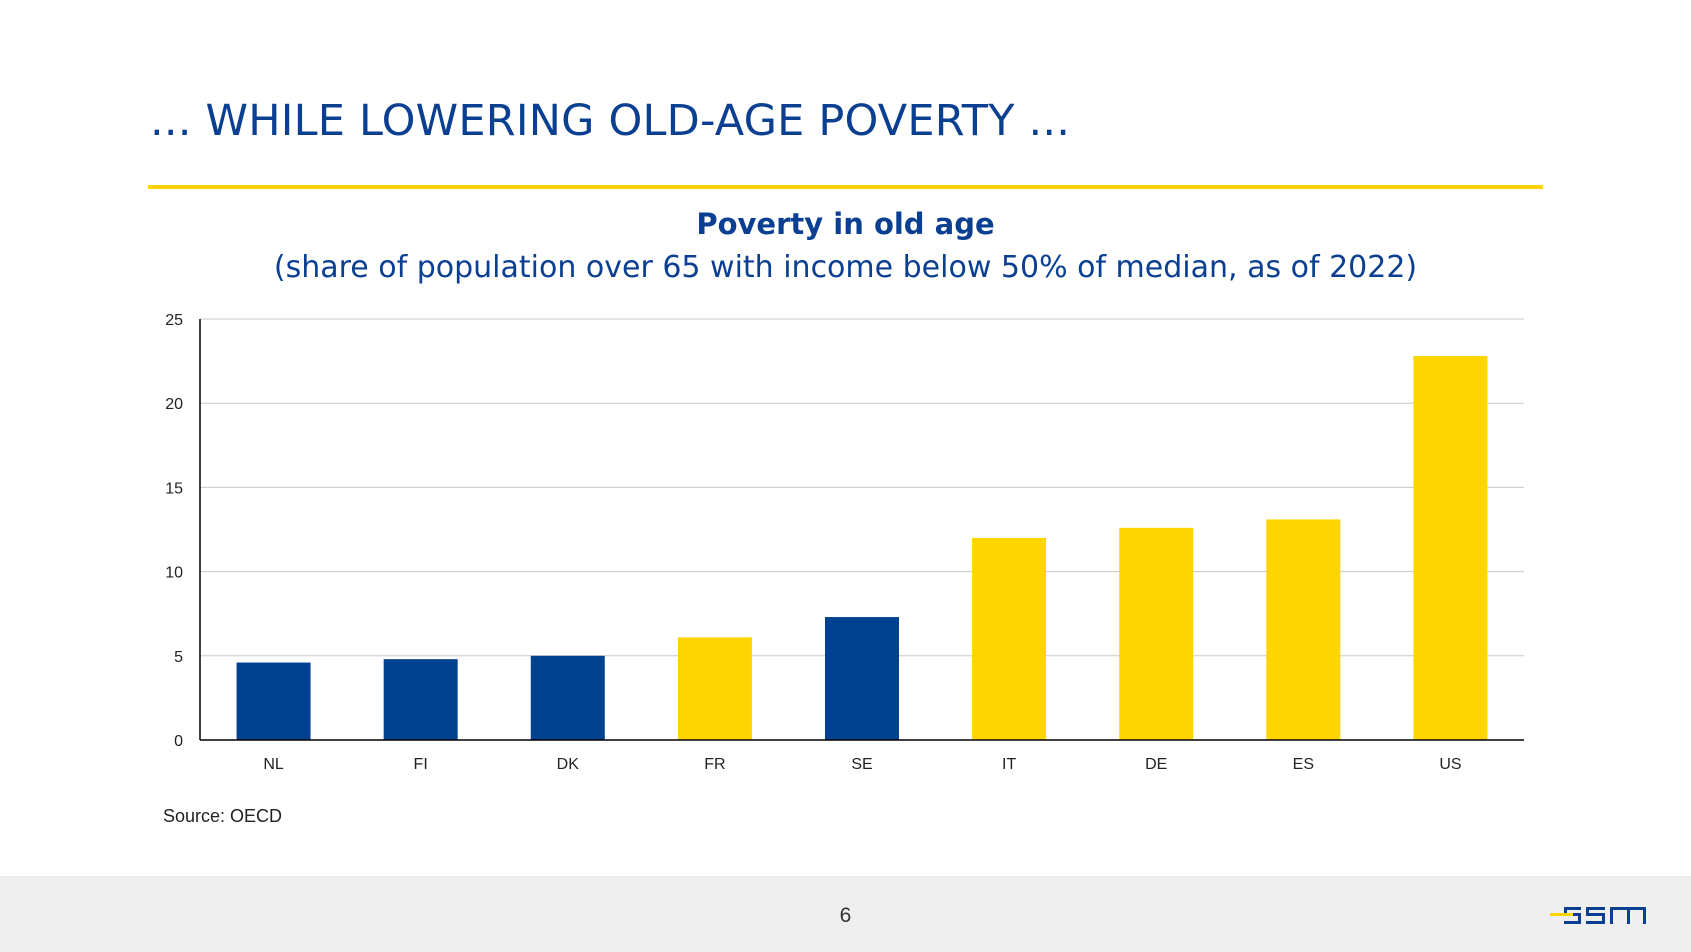  What do you see at coordinates (845, 224) in the screenshot?
I see `chart-title: Poverty in old age` at bounding box center [845, 224].